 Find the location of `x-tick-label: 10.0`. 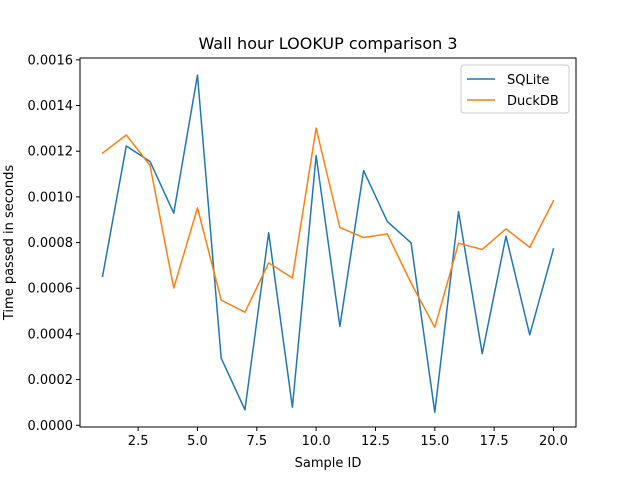

x-tick-label: 10.0 is located at coordinates (316, 441).